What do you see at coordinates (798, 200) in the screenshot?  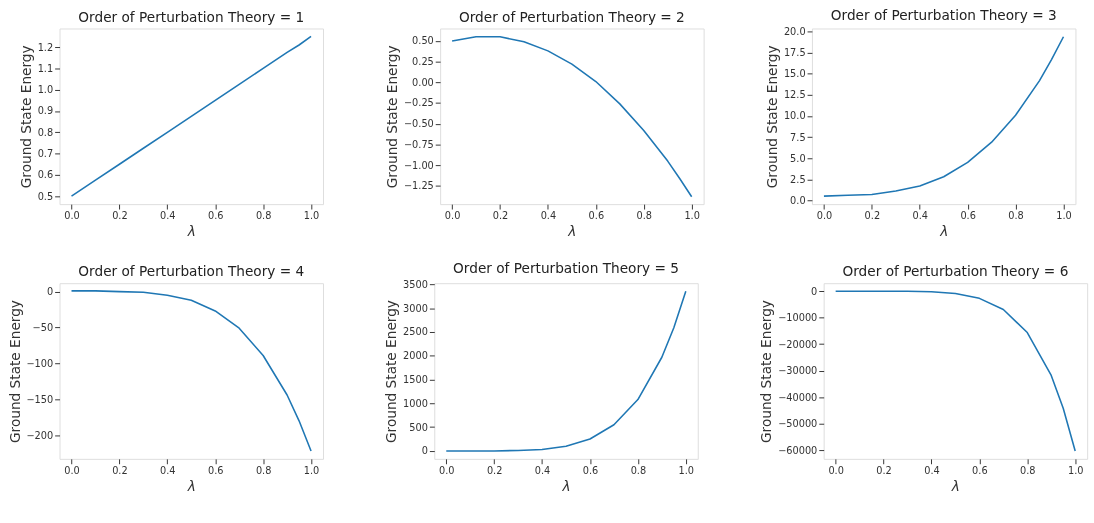 I see `y-tick-label: 0.0` at bounding box center [798, 200].